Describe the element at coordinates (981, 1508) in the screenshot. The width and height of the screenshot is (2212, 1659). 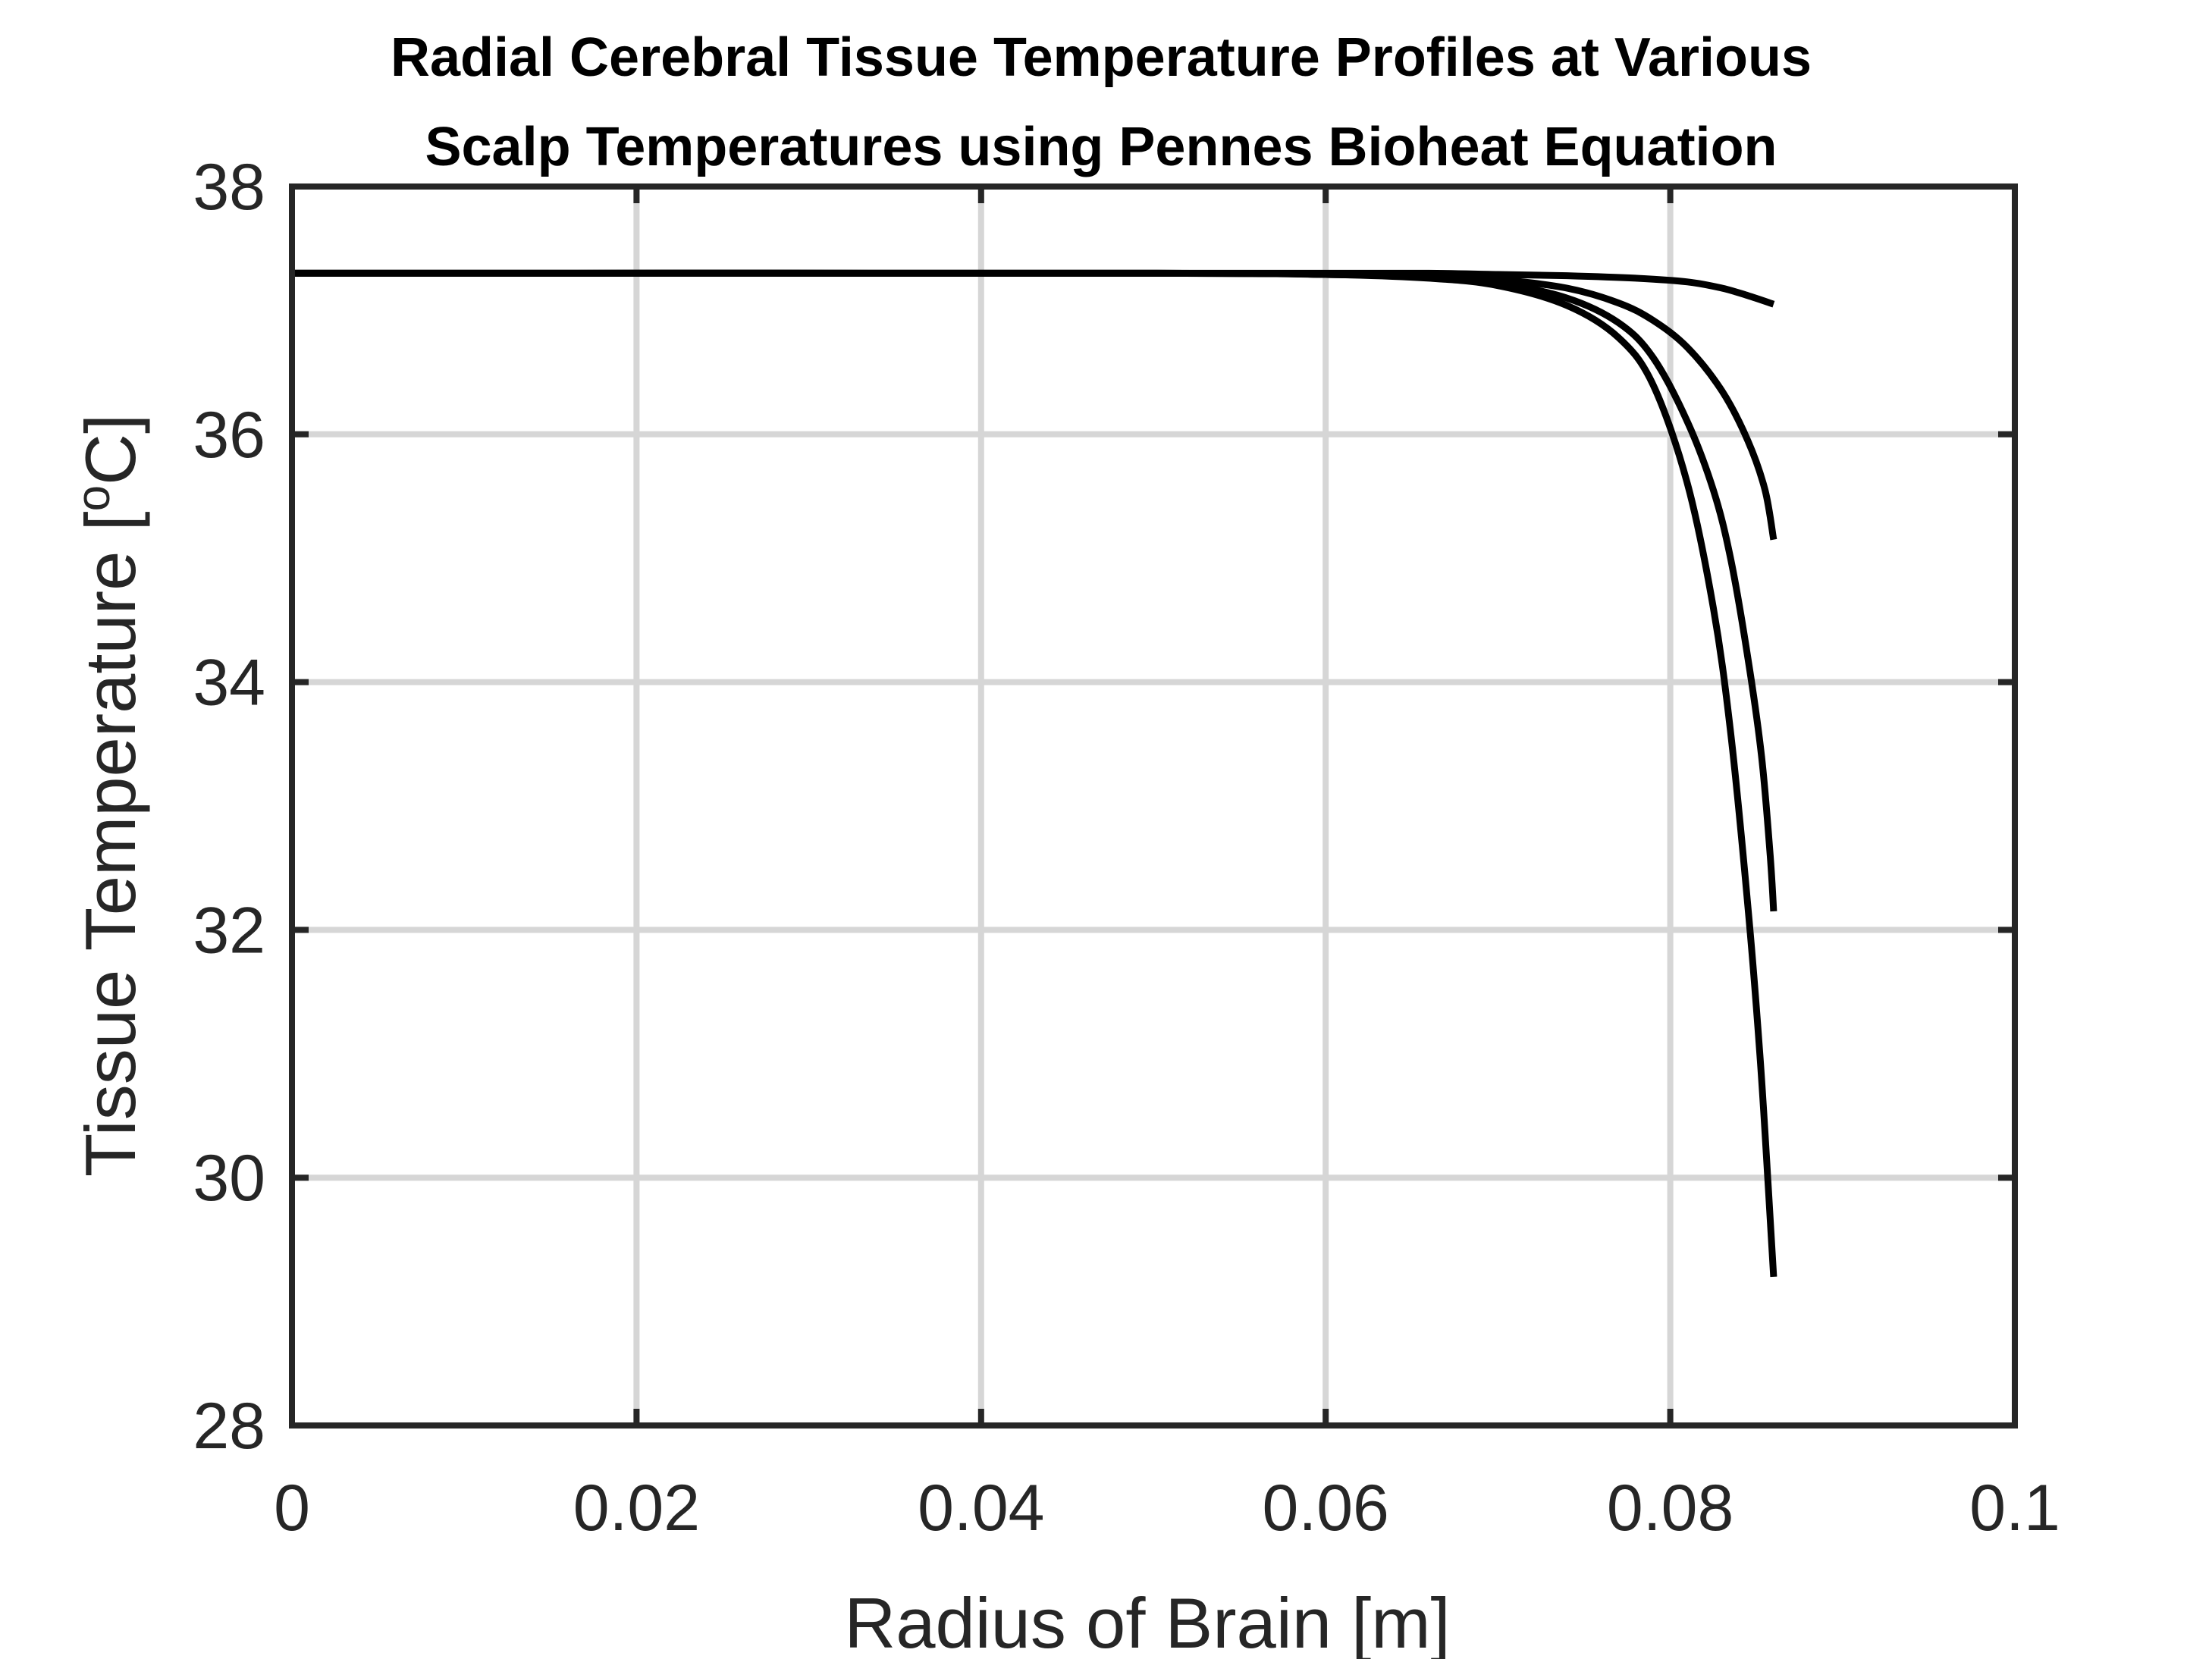
I see `x-tick-label-2: 0.04` at that location.